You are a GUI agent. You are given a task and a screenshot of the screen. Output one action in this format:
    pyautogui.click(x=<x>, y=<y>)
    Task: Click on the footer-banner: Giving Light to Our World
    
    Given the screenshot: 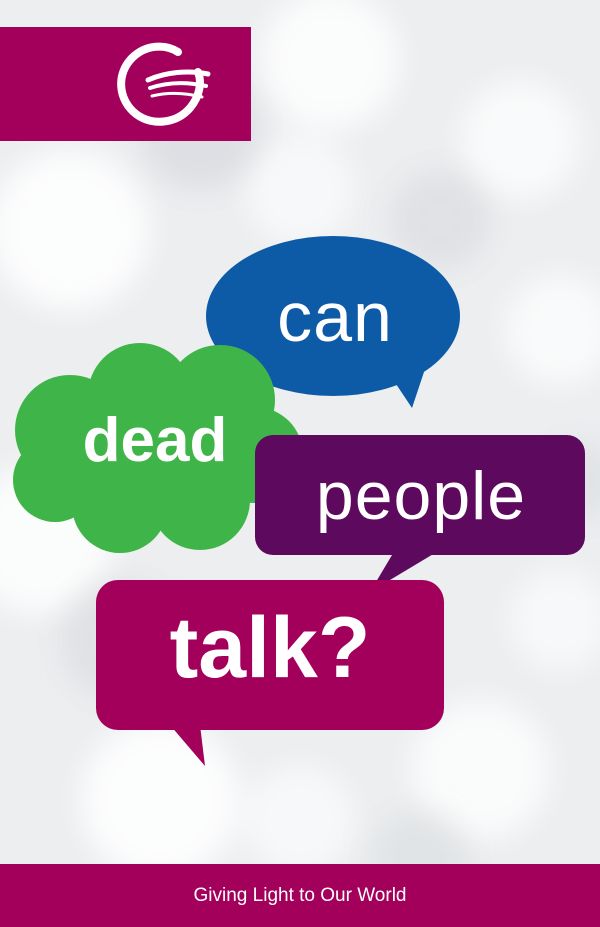 What is the action you would take?
    pyautogui.click(x=300, y=895)
    